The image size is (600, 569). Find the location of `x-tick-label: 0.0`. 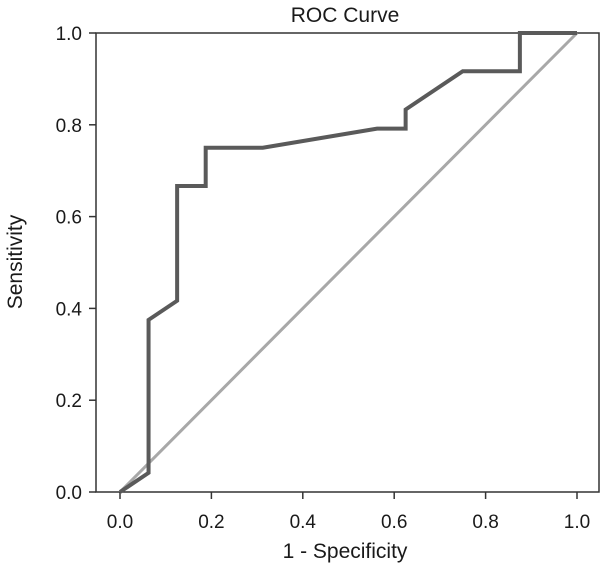

x-tick-label: 0.0 is located at coordinates (120, 522).